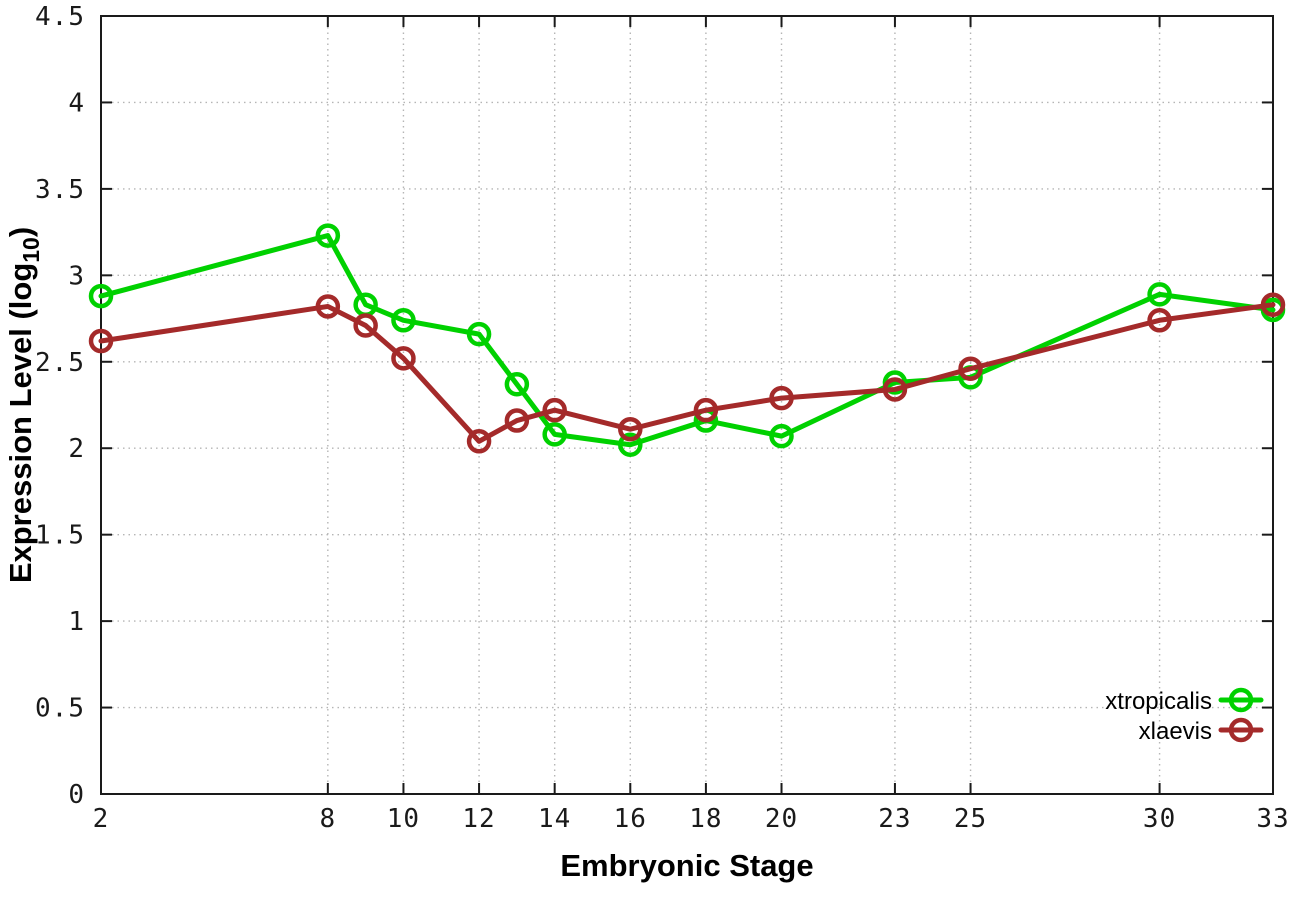 This screenshot has height=907, width=1296. I want to click on series-line, so click(687, 373).